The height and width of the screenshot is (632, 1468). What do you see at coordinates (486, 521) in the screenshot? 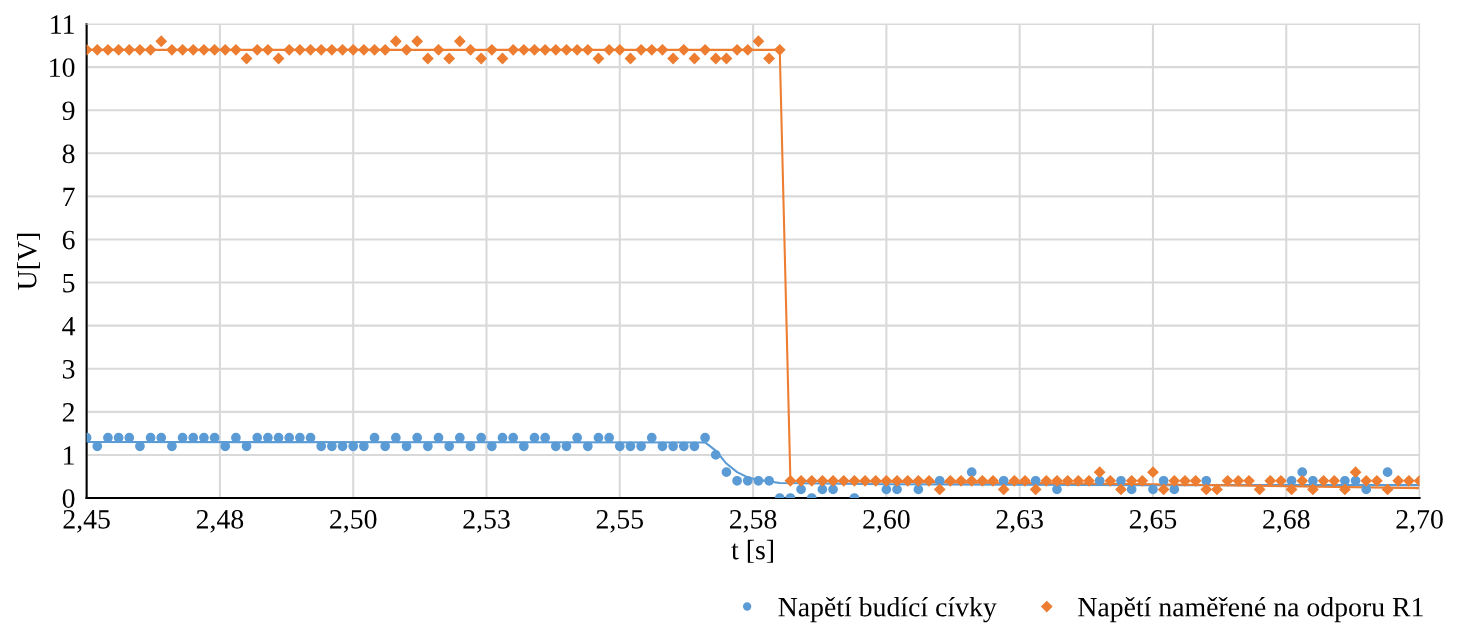
I see `x-tick-label: 2,53` at bounding box center [486, 521].